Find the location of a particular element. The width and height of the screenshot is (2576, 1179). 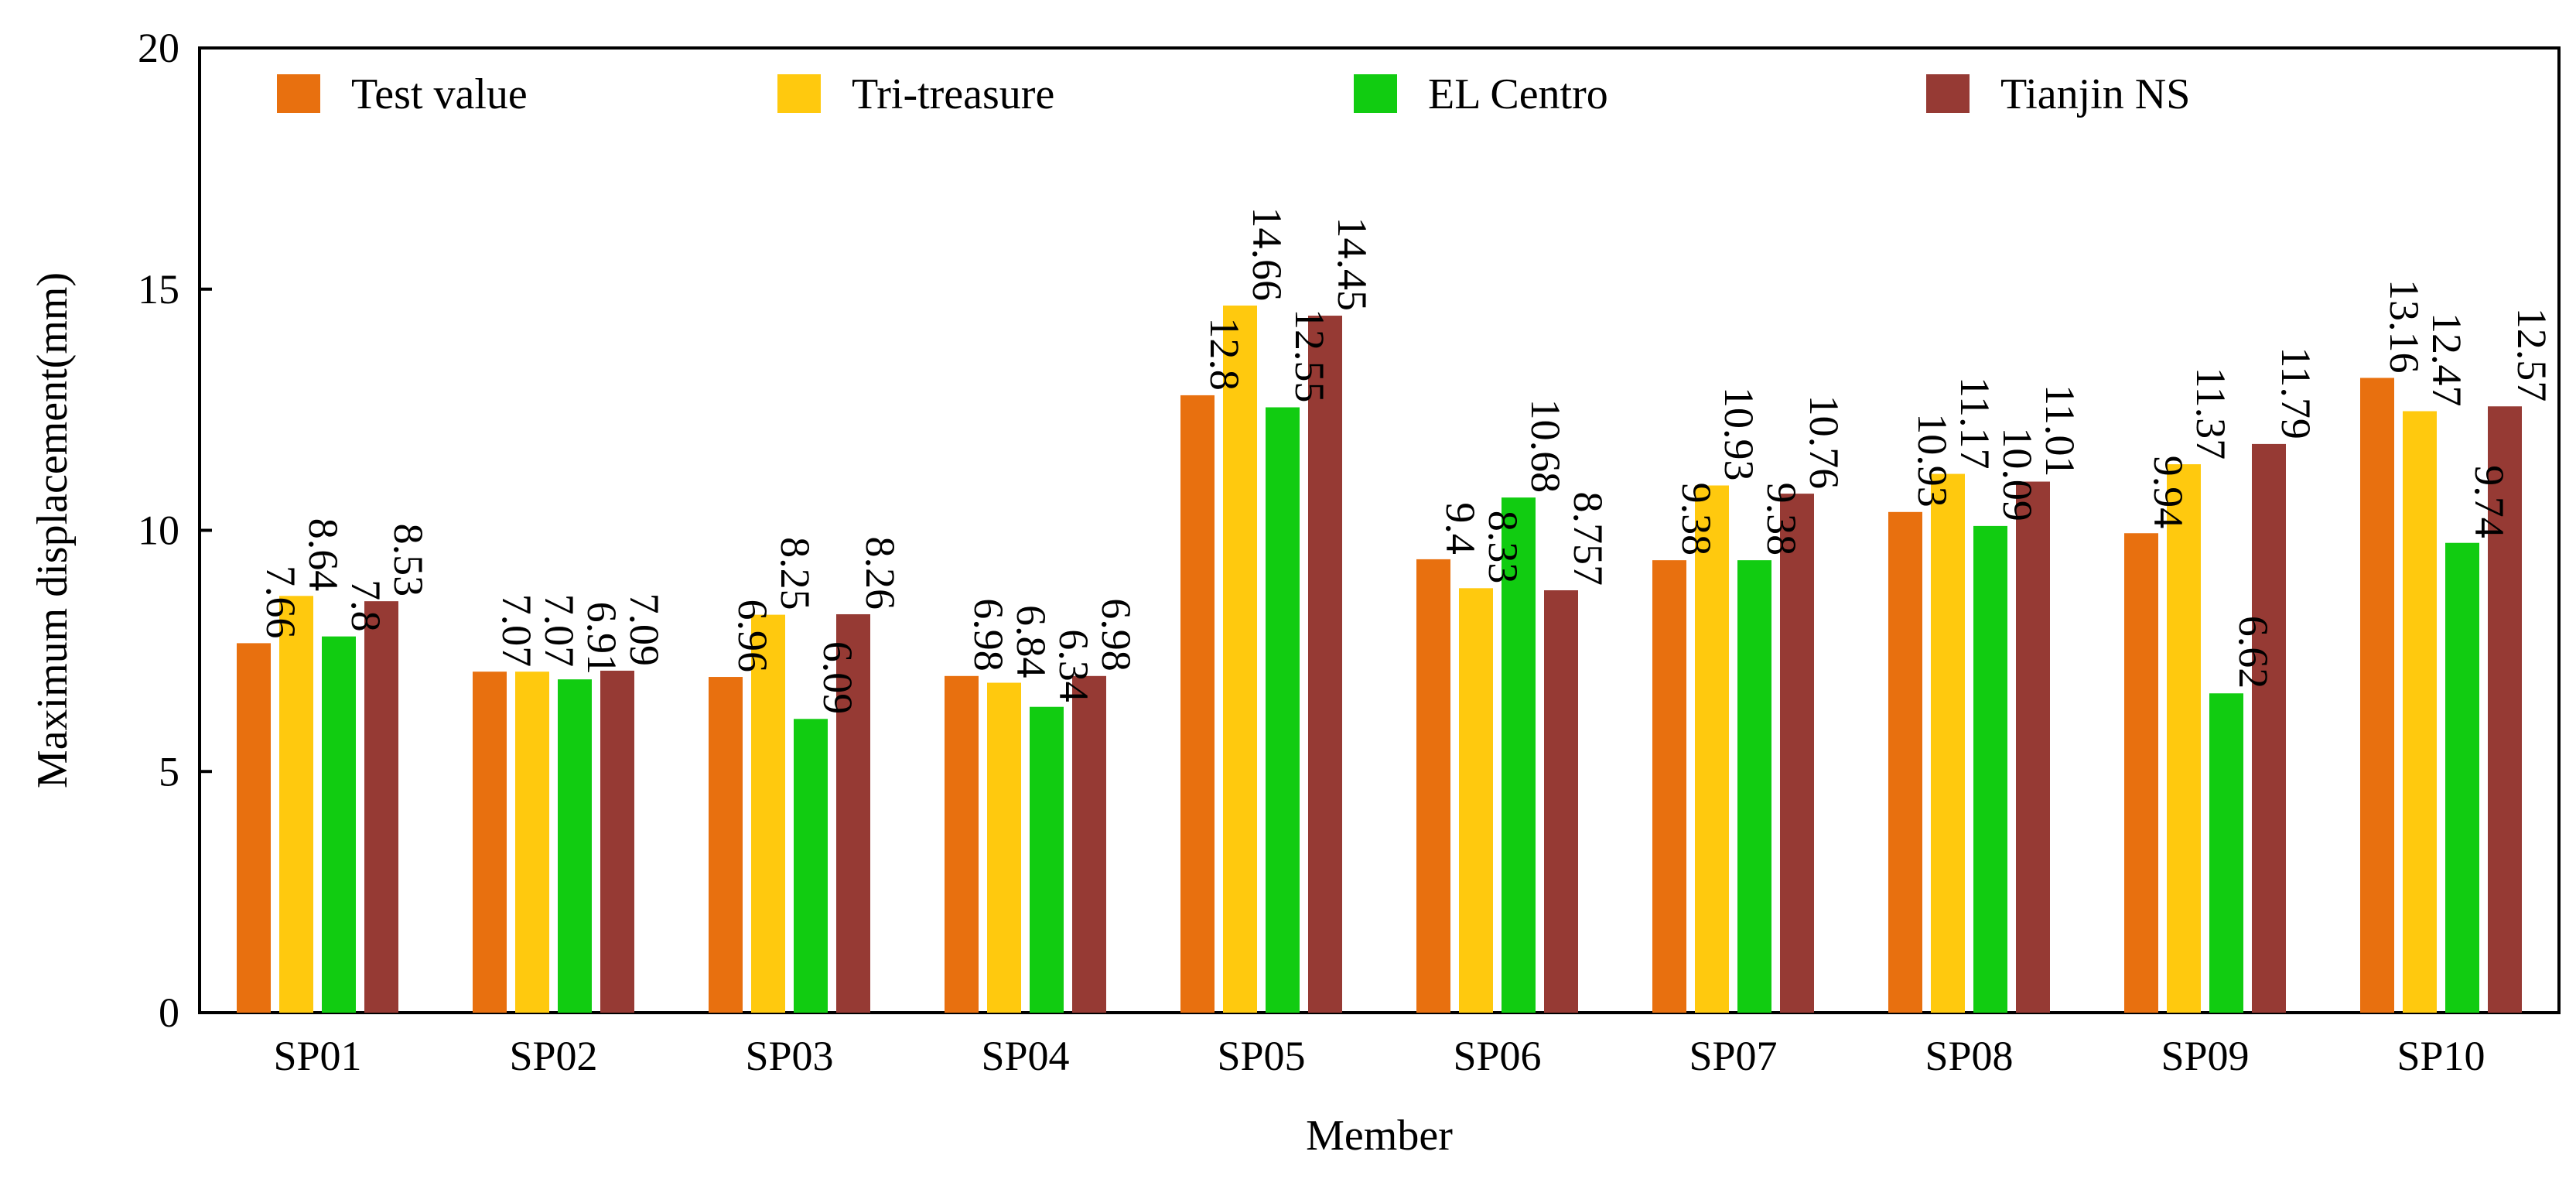

data-label: 14.66 is located at coordinates (1267, 254).